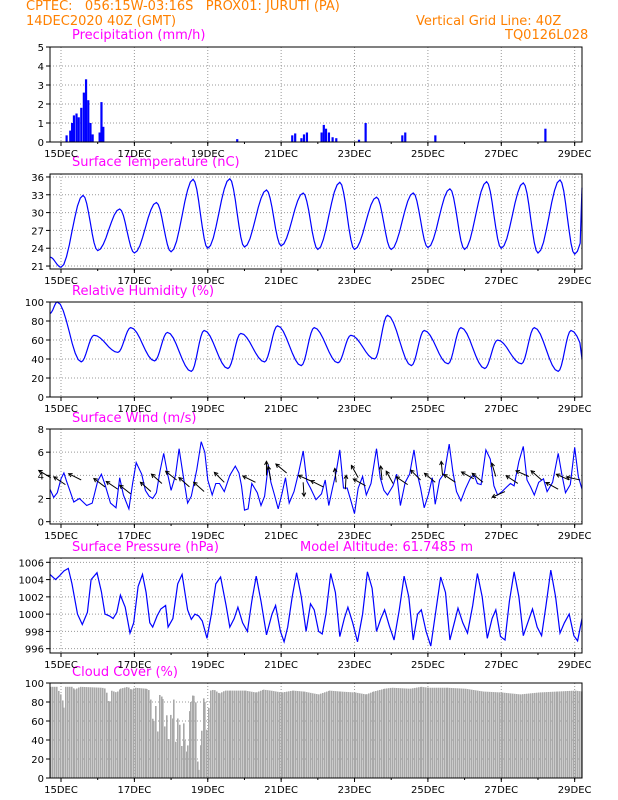 Image resolution: width=618 pixels, height=800 pixels. I want to click on humidity-ytick-label: 60, so click(37, 341).